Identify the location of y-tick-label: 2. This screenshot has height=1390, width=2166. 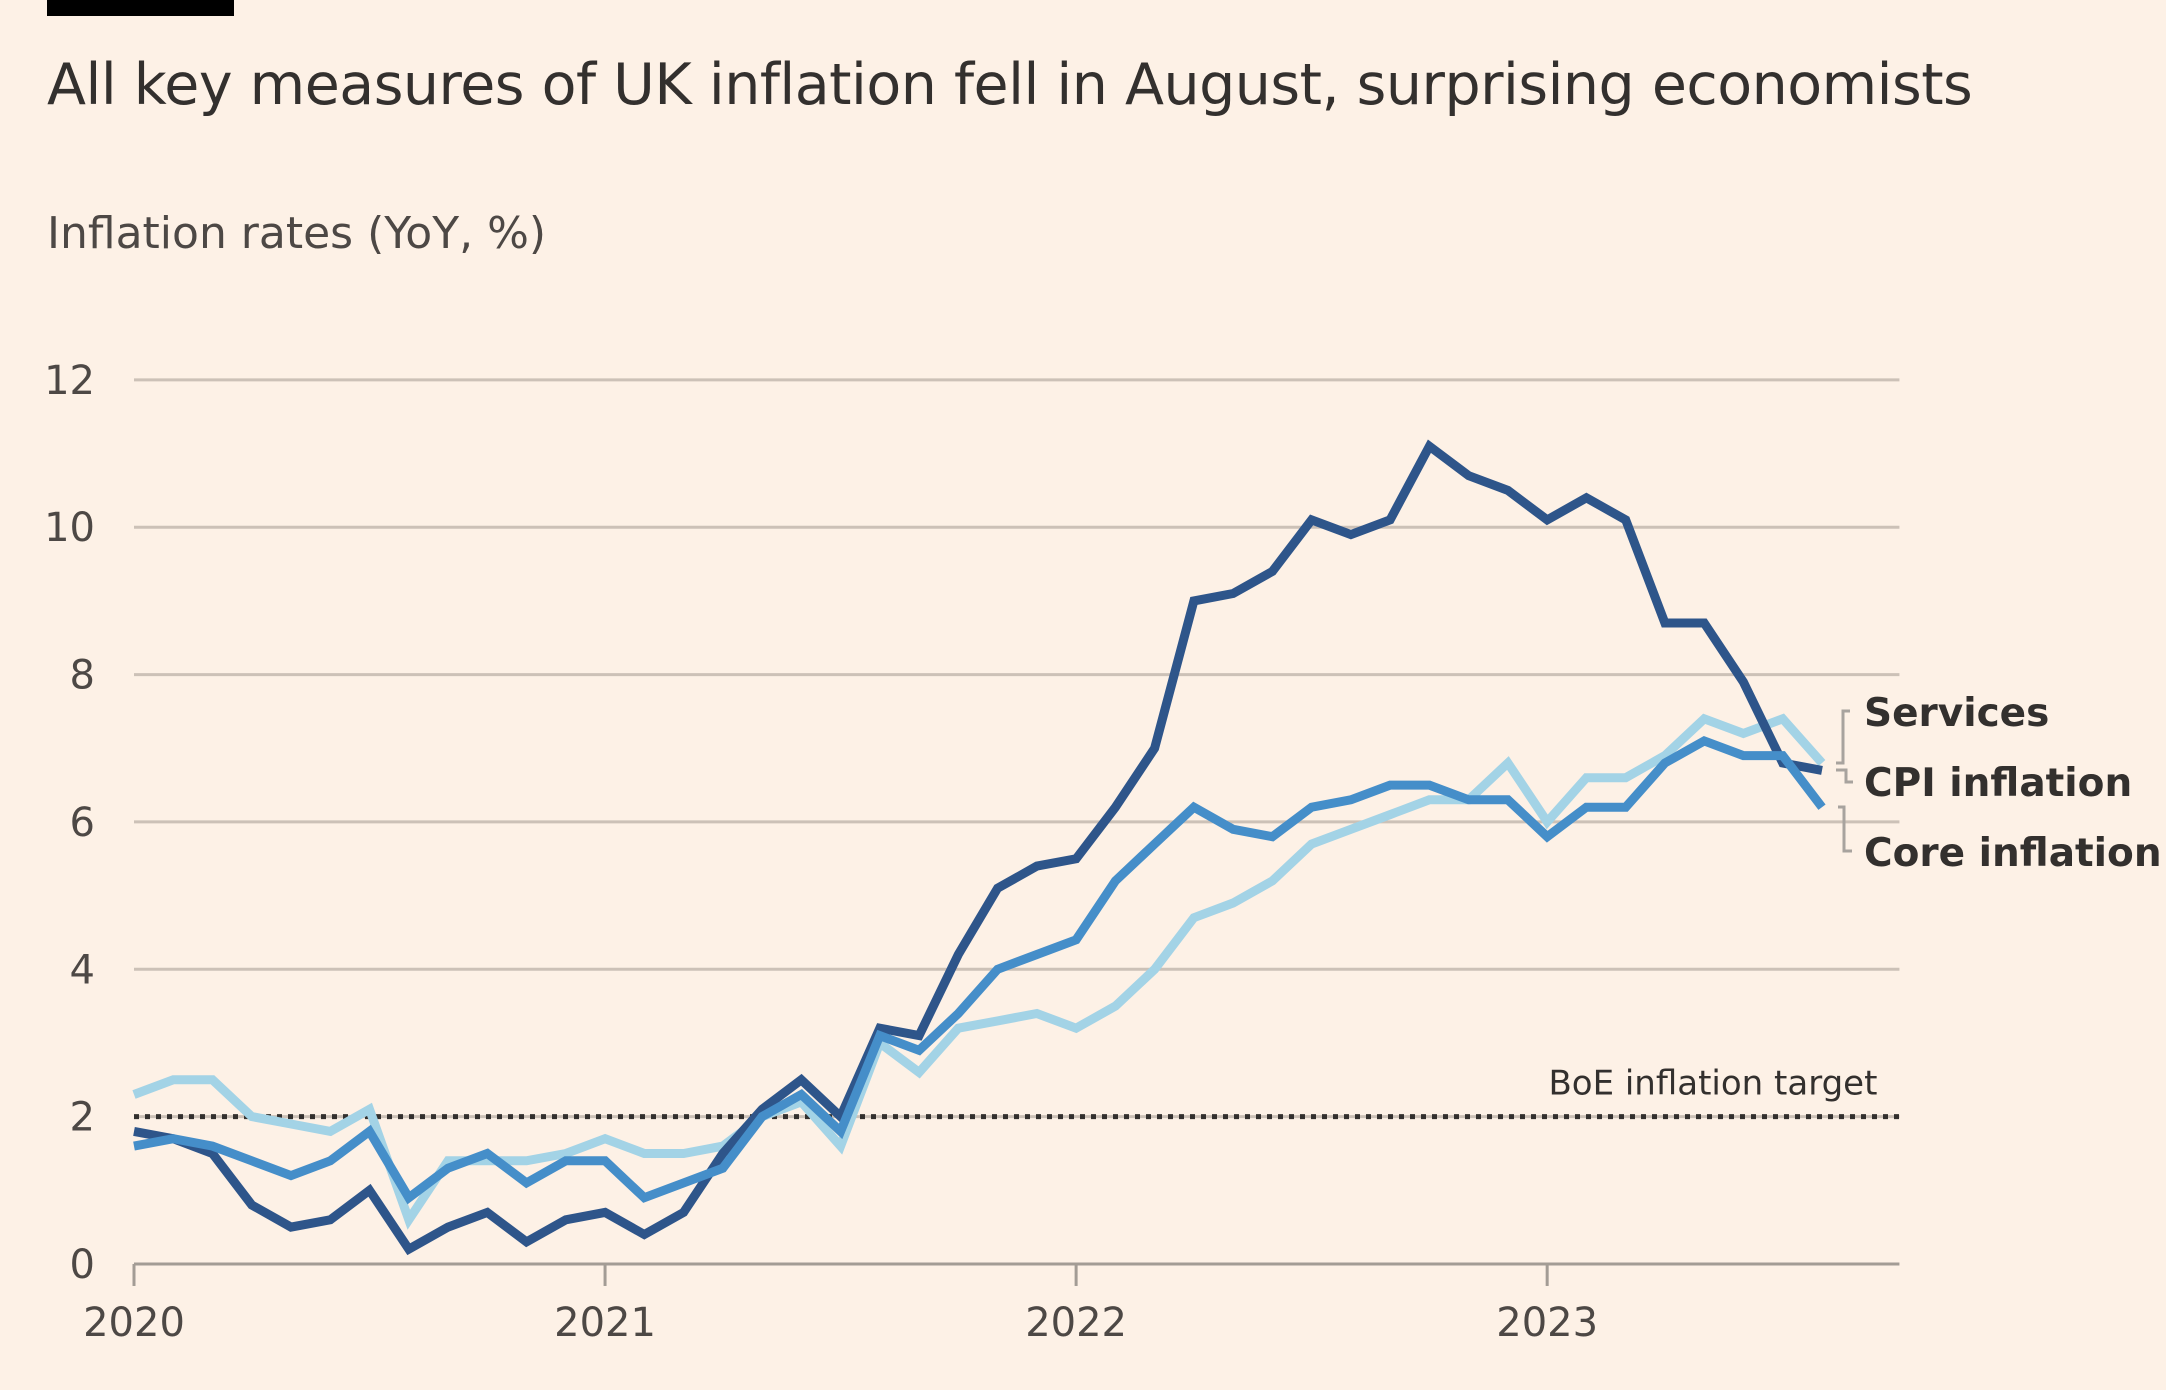
(82, 1118).